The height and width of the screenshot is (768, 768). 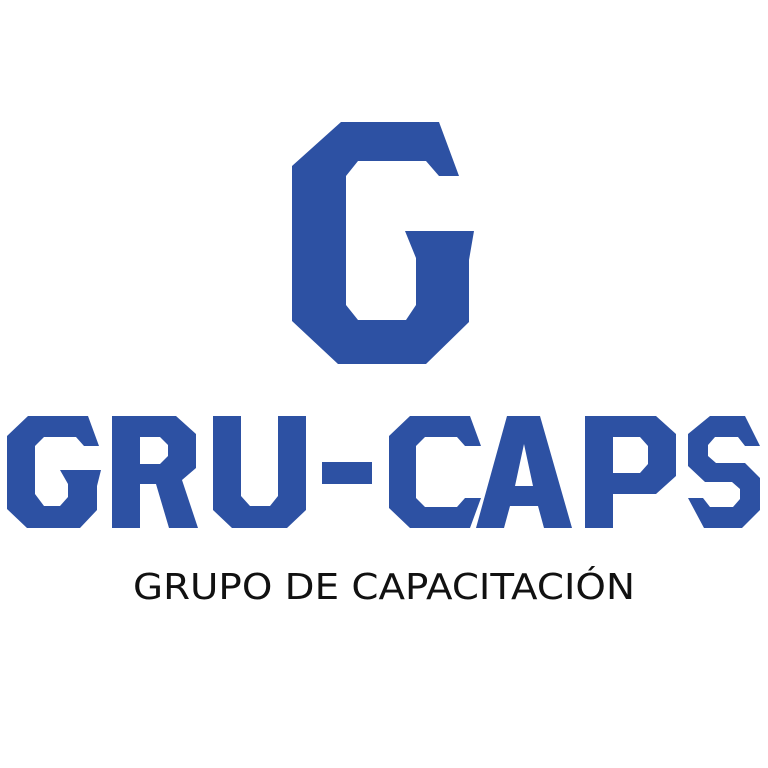 I want to click on wordmark-letter-c, so click(x=435, y=472).